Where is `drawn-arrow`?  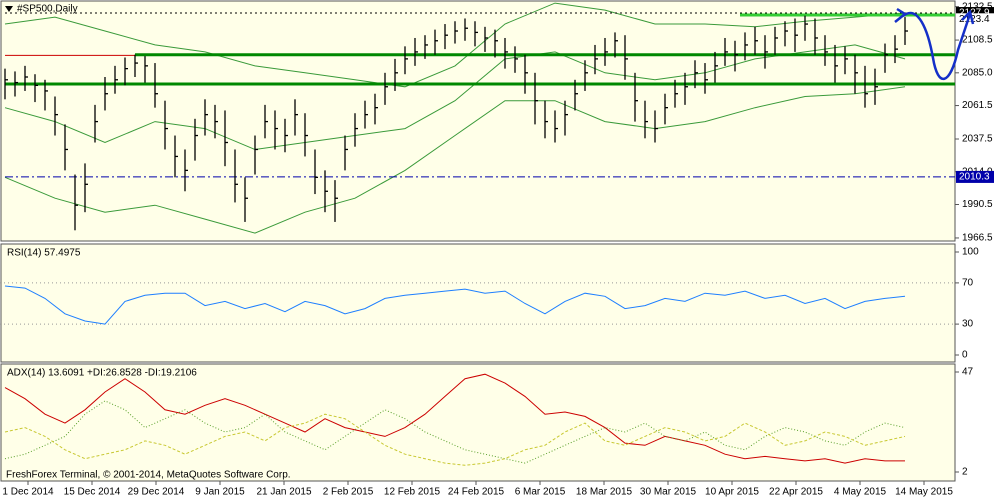 drawn-arrow is located at coordinates (934, 44).